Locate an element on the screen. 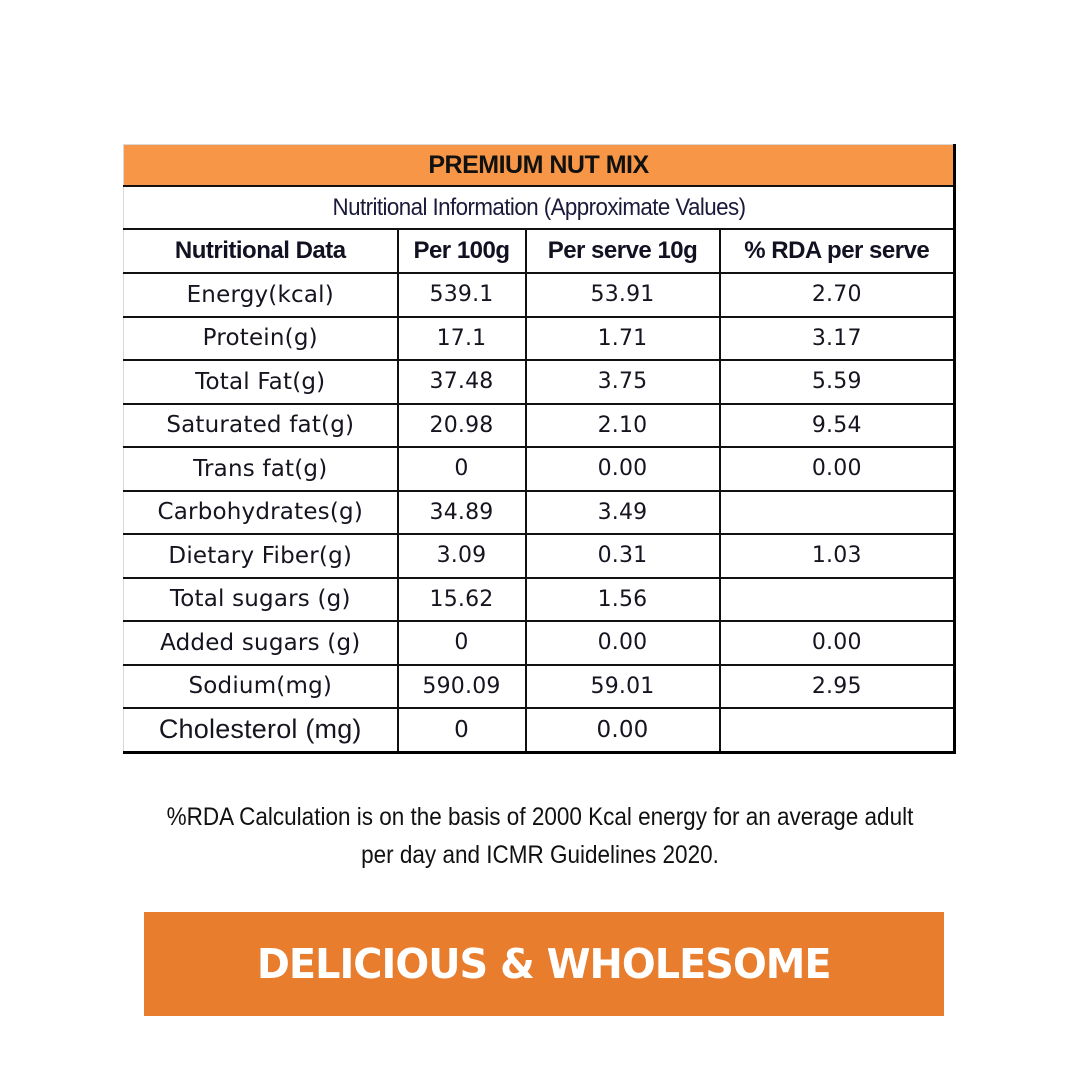 This screenshot has width=1080, height=1080. table-row: Sodium(mg) 590.09 59.01 2.95 is located at coordinates (539, 686).